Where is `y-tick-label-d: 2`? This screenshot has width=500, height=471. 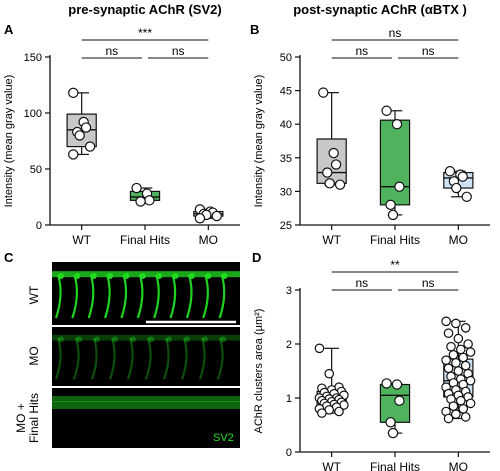 y-tick-label-d: 2 is located at coordinates (289, 345).